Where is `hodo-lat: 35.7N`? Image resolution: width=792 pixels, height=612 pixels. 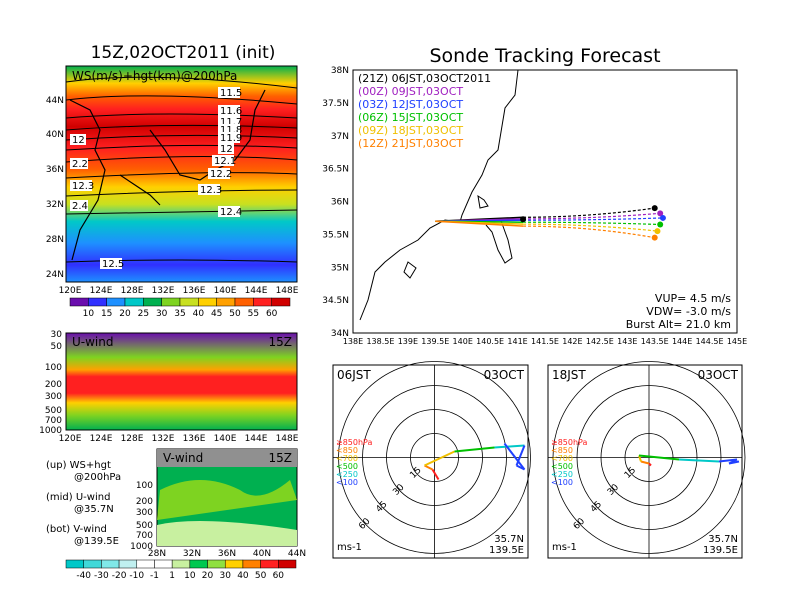
hodo-lat: 35.7N is located at coordinates (723, 539).